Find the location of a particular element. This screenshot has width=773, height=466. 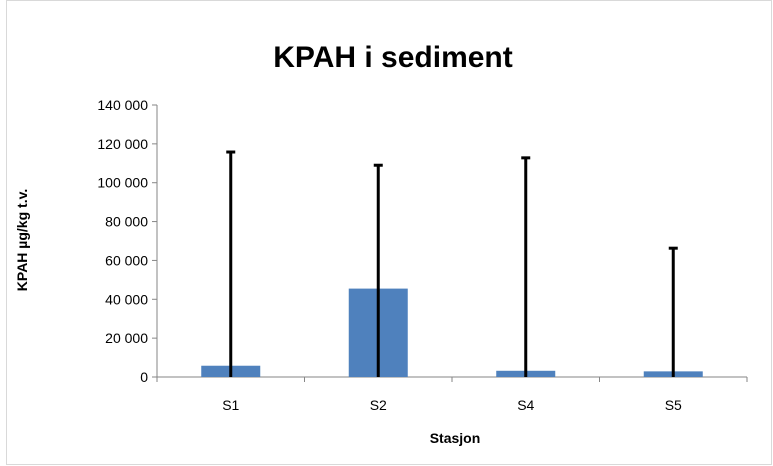

y-tick-label: 0 is located at coordinates (144, 377).